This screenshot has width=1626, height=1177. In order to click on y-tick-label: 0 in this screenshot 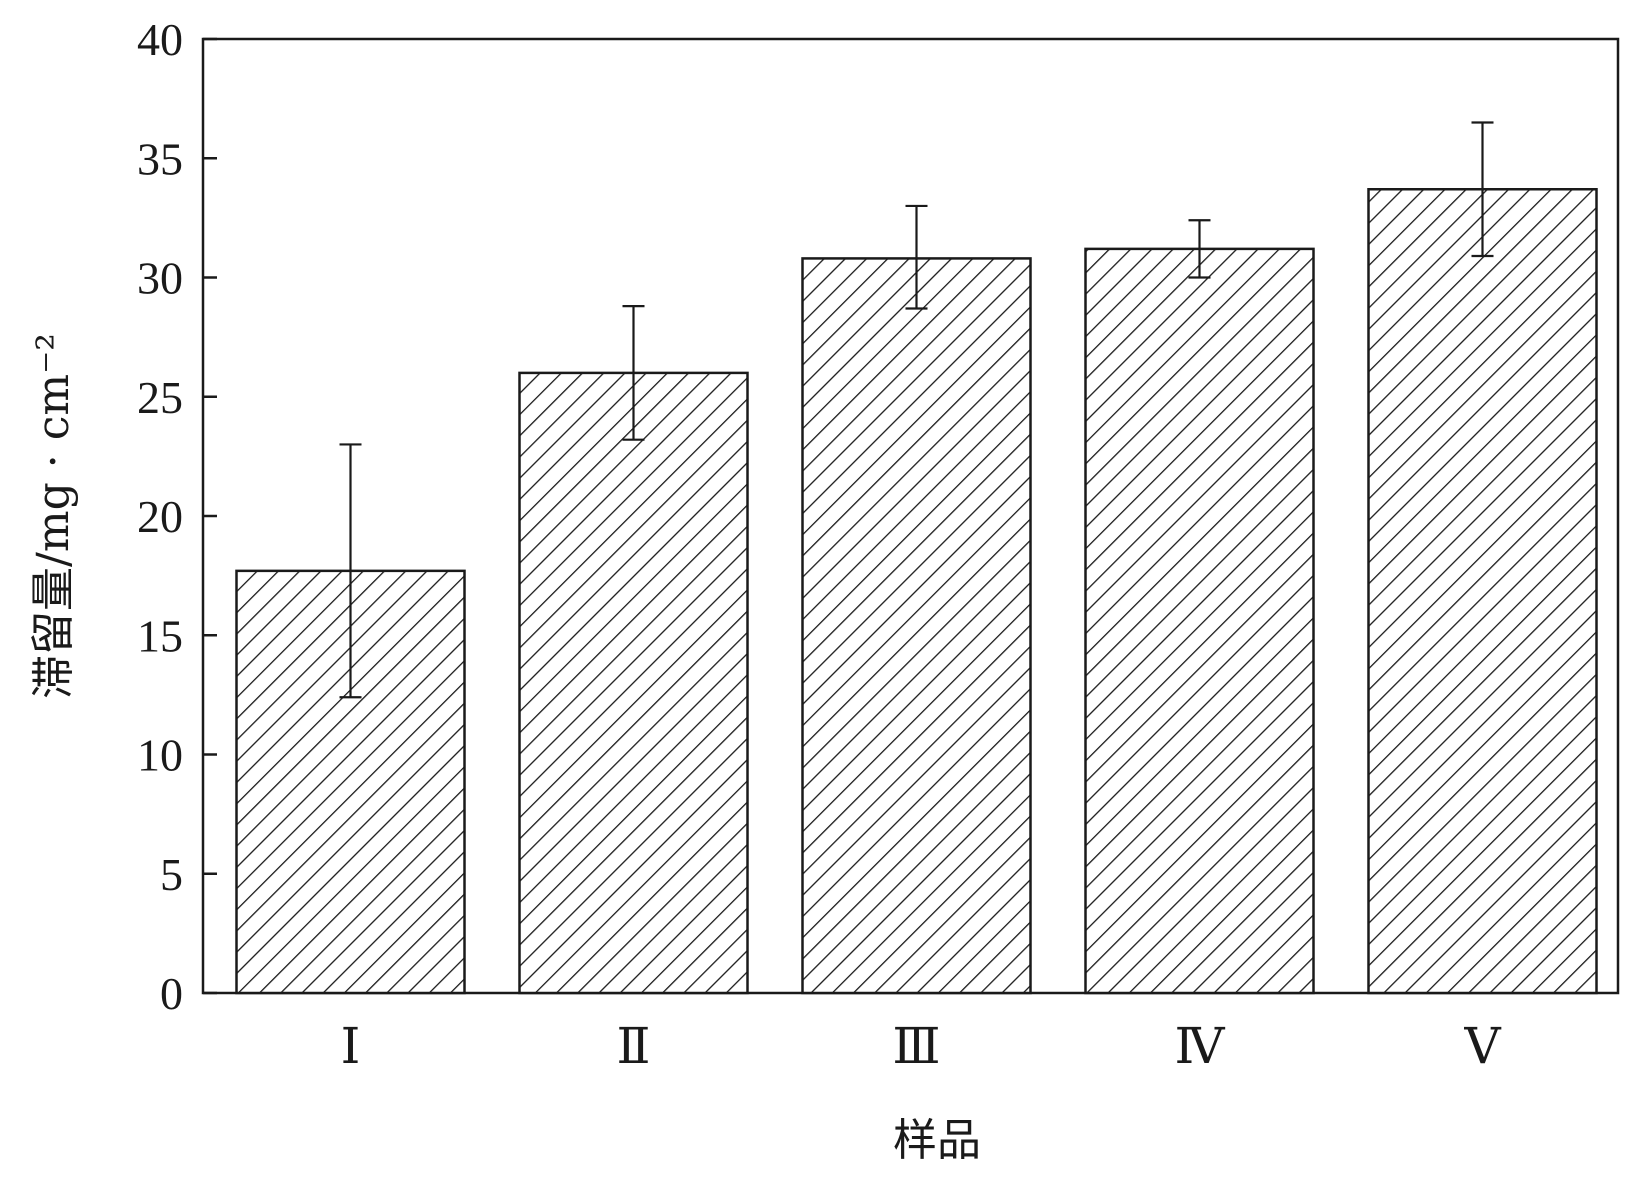, I will do `click(171, 993)`.